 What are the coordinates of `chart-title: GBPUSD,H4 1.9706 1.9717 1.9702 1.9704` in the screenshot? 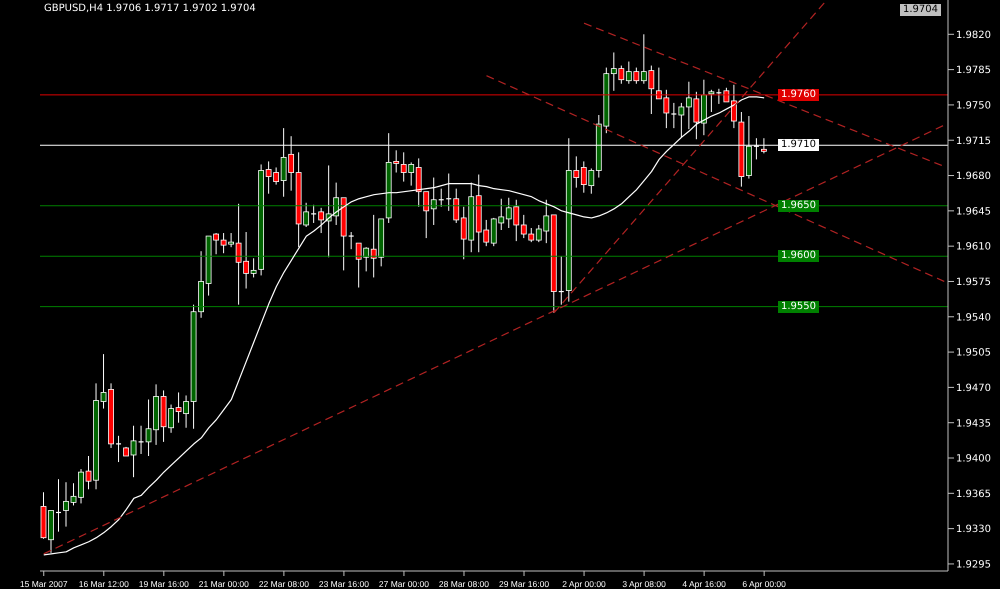 It's located at (150, 8).